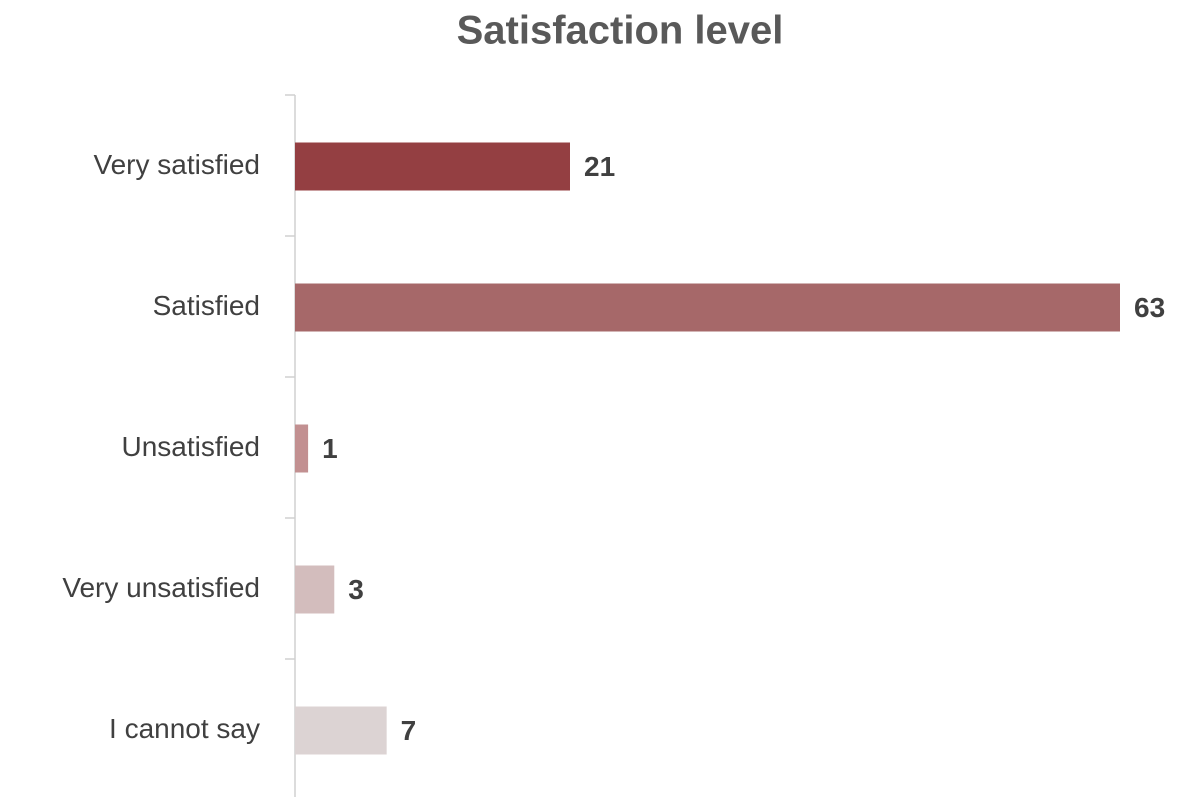 Image resolution: width=1189 pixels, height=797 pixels. What do you see at coordinates (190, 446) in the screenshot?
I see `y-tick-label: Unsatisfied` at bounding box center [190, 446].